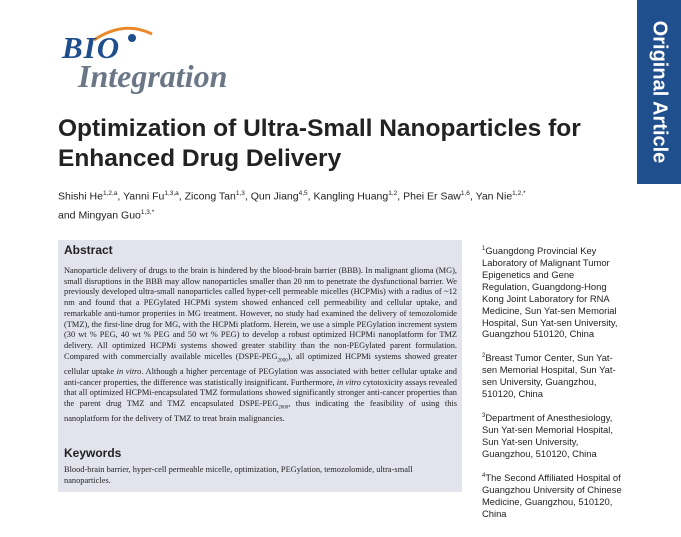 This screenshot has height=537, width=681. What do you see at coordinates (393, 193) in the screenshot?
I see `author-affil-sup: 1,2` at bounding box center [393, 193].